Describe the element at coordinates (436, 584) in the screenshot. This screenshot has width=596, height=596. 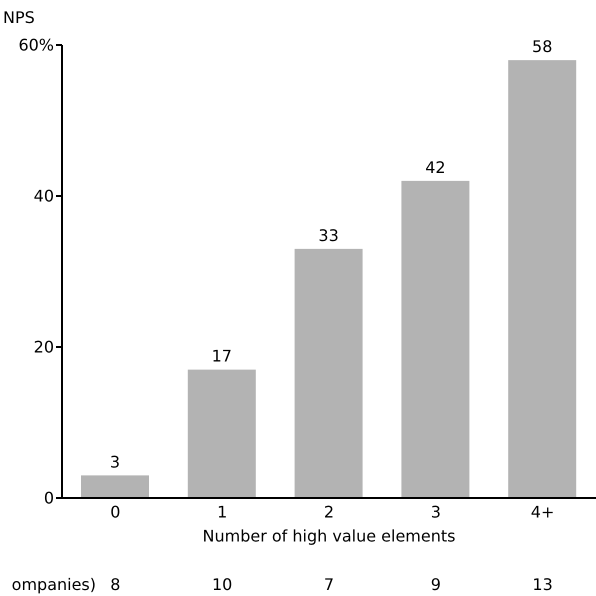
I see `text: 9` at that location.